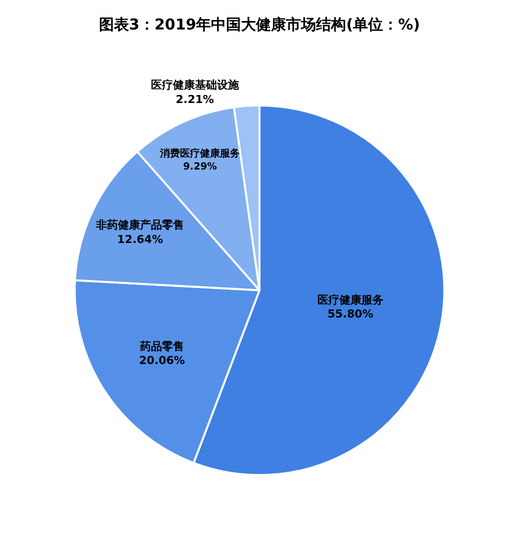 This screenshot has height=542, width=519. What do you see at coordinates (195, 85) in the screenshot?
I see `slice-label: 医疗健康基础设施` at bounding box center [195, 85].